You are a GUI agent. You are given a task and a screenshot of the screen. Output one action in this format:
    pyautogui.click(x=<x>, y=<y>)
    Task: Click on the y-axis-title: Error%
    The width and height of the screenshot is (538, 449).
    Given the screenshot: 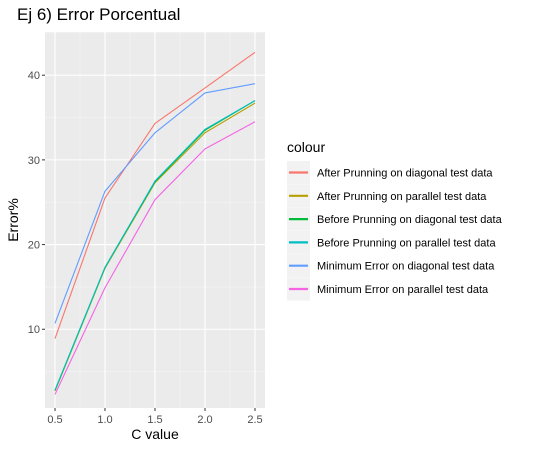 What is the action you would take?
    pyautogui.click(x=13, y=220)
    